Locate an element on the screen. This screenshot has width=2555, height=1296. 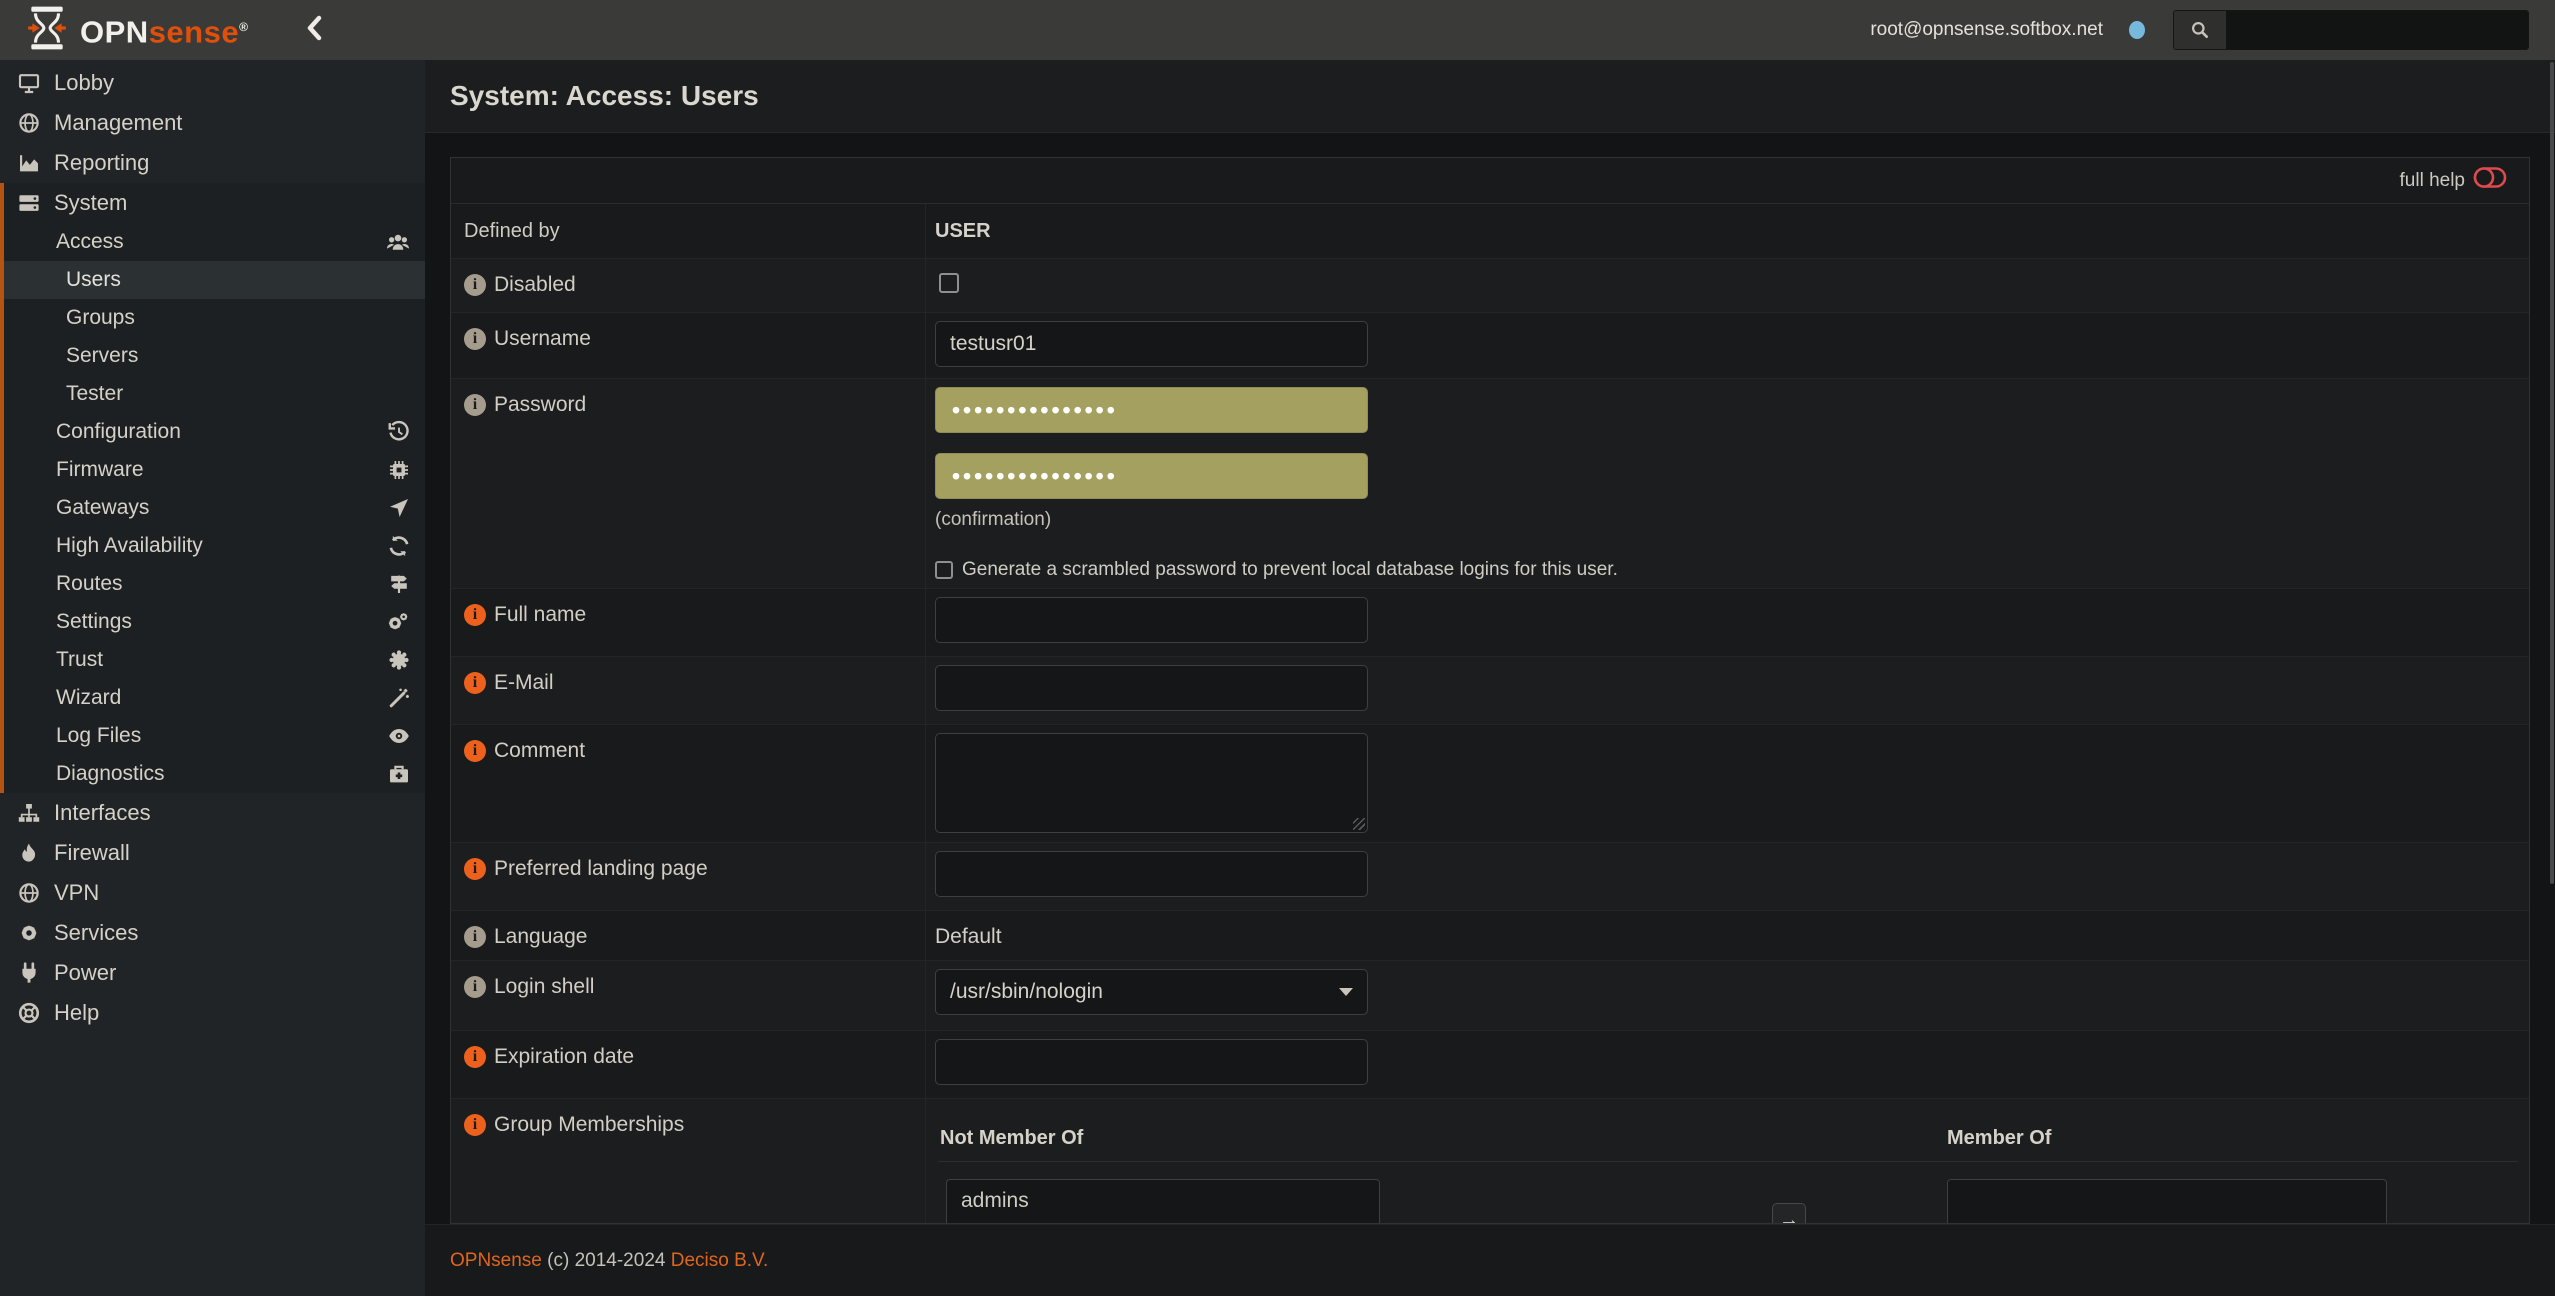
sitemap-icon is located at coordinates (29, 813).